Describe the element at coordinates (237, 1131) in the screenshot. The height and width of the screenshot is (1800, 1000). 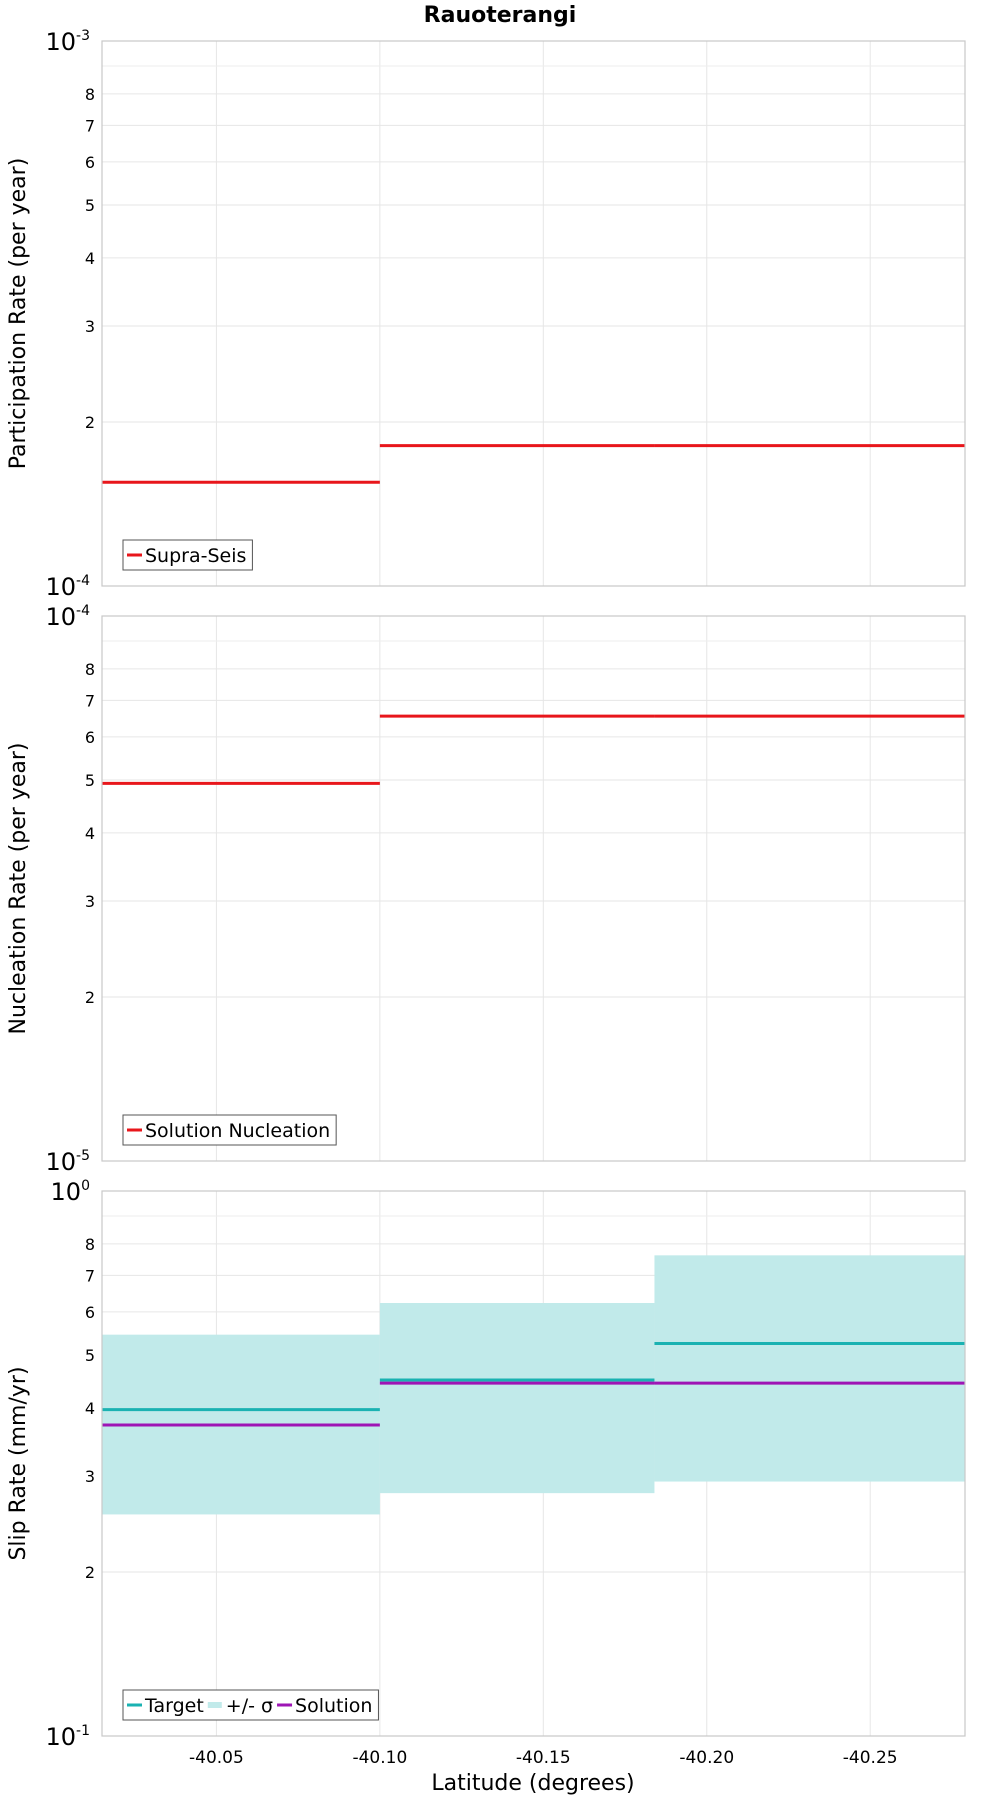
I see `legend-label: Solution Nucleation` at that location.